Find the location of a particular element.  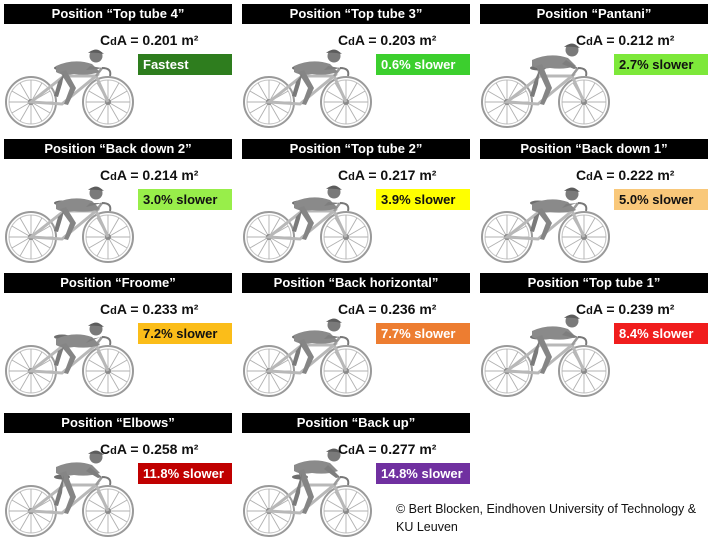

cda-rest: A = 0.214 m² is located at coordinates (157, 175).